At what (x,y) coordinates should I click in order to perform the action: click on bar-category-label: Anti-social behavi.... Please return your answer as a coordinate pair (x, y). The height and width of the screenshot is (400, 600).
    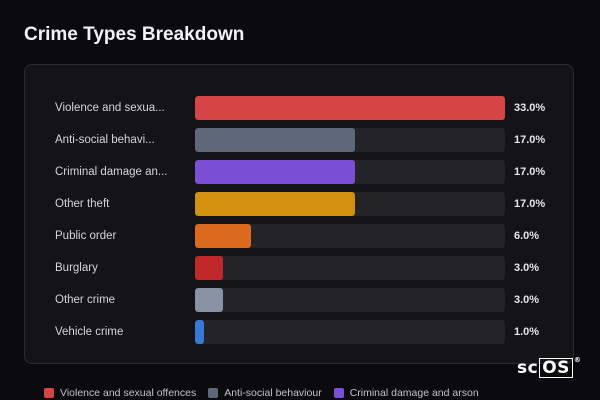
    Looking at the image, I should click on (105, 140).